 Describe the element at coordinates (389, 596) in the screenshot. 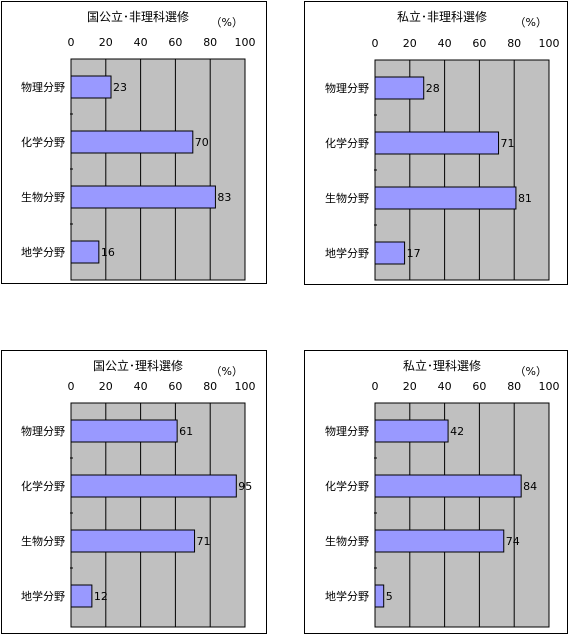

I see `data-label: 5` at that location.